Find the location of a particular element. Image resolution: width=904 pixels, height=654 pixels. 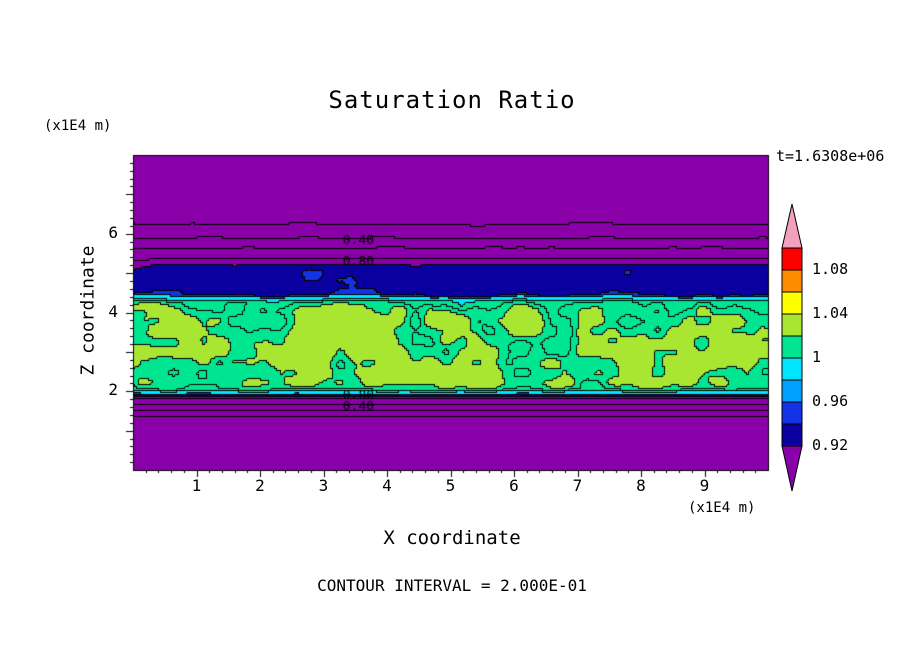

x-tick-label: 6 is located at coordinates (514, 485).